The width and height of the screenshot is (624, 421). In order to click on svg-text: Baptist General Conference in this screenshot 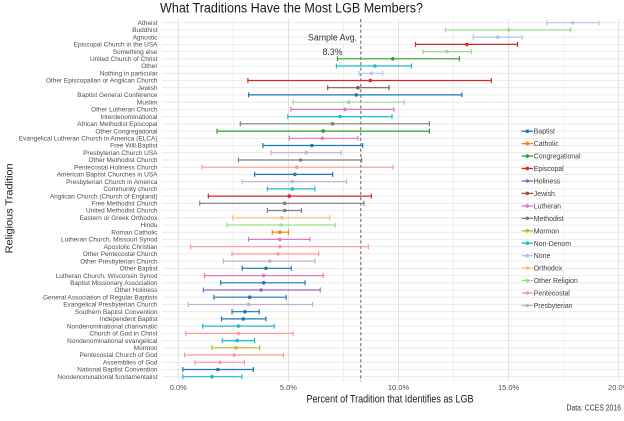, I will do `click(117, 95)`.